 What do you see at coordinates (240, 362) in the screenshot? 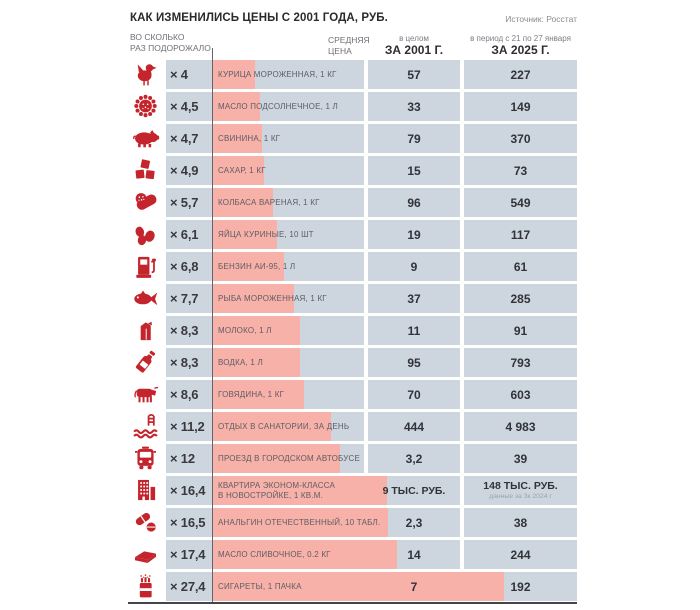
I see `item-name: ВОДКА, 1 Л` at bounding box center [240, 362].